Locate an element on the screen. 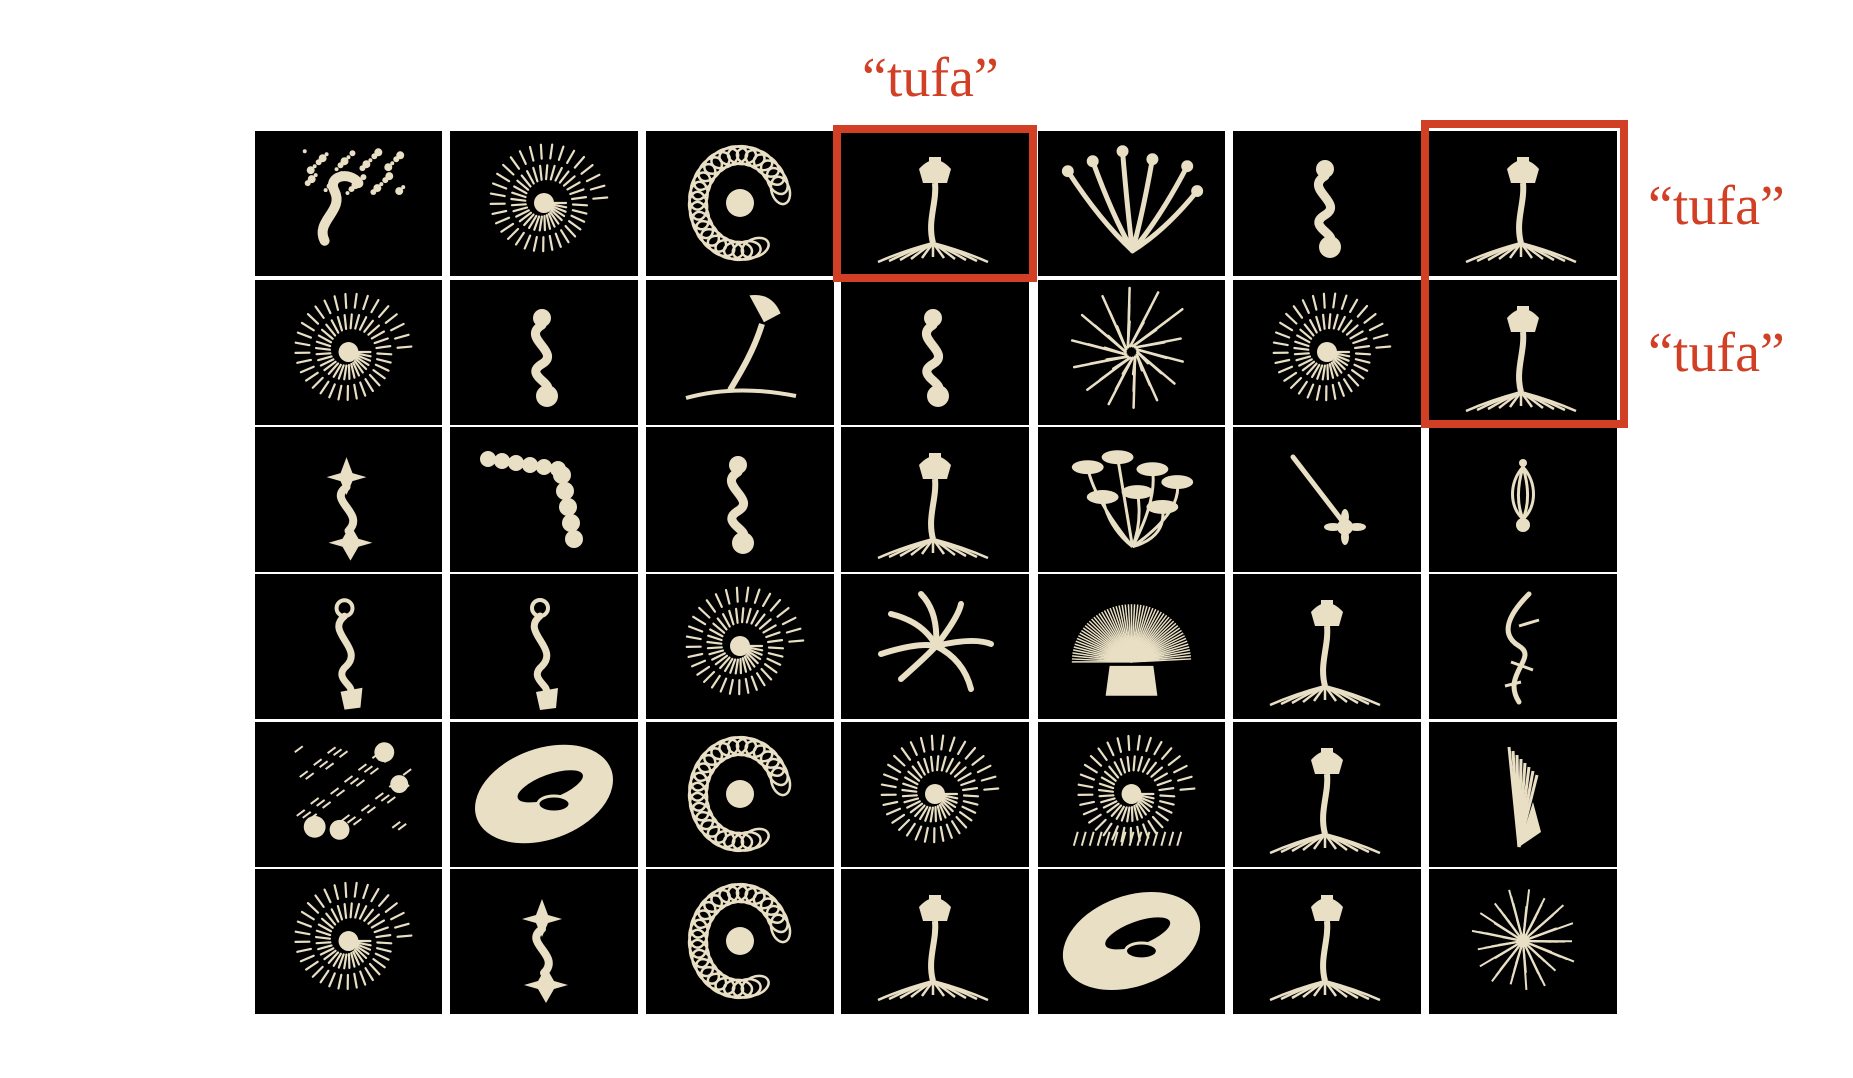 The height and width of the screenshot is (1078, 1853). label-top: “tufa” is located at coordinates (930, 78).